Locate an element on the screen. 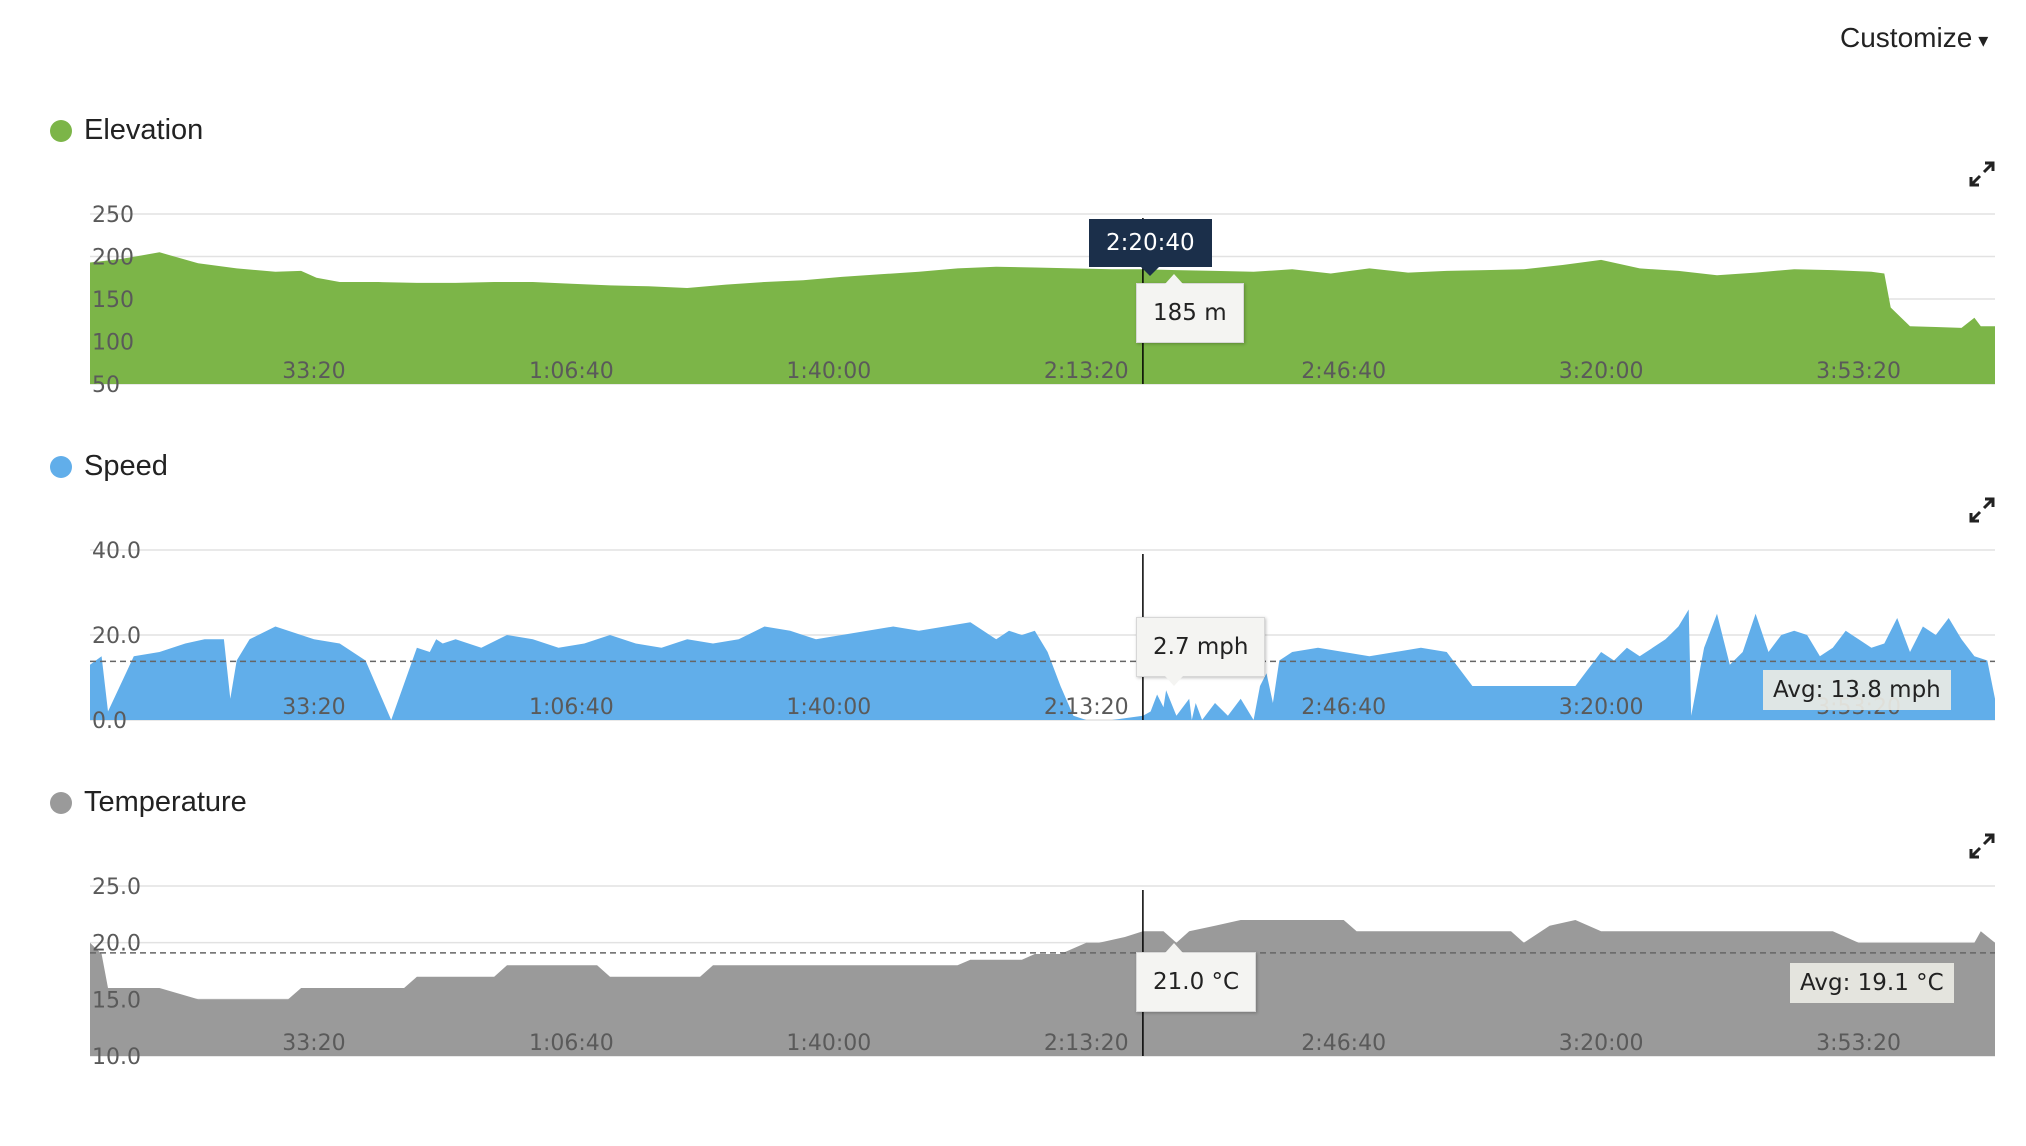 The height and width of the screenshot is (1146, 2026). y-tick-label: 250 is located at coordinates (113, 215).